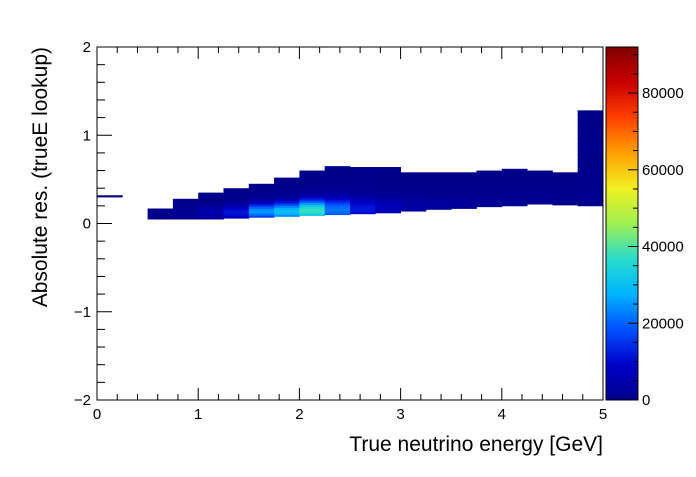 This screenshot has height=477, width=696. Describe the element at coordinates (198, 414) in the screenshot. I see `x-tick-label: 1` at that location.